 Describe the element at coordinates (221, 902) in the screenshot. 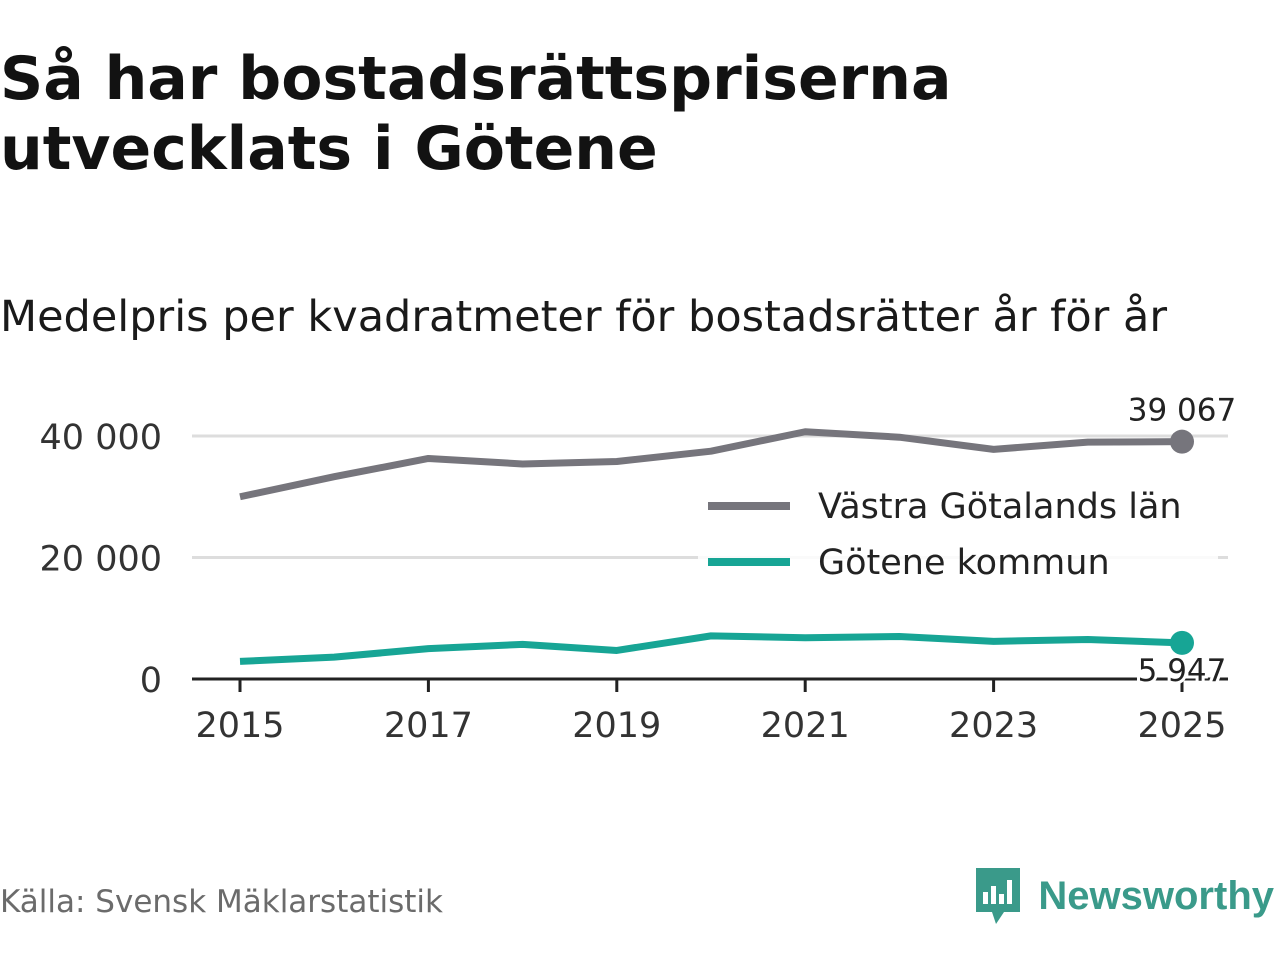

I see `source-note: Källa: Svensk Mäklarstatistik` at that location.